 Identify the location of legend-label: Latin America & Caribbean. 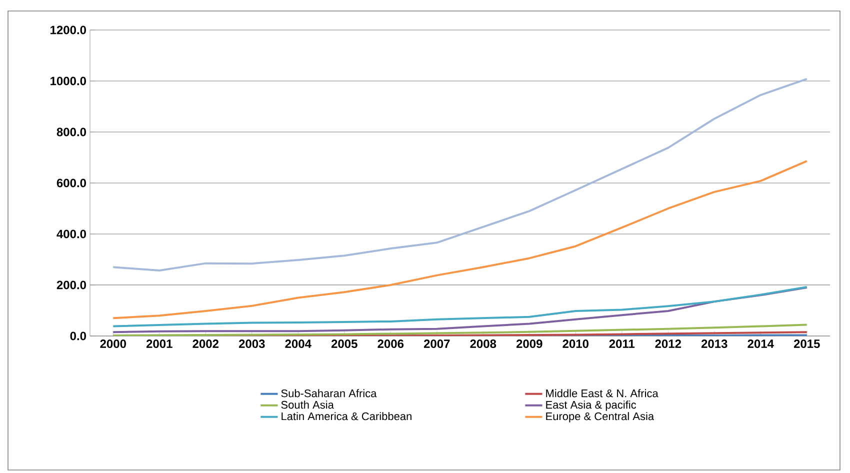
(347, 416).